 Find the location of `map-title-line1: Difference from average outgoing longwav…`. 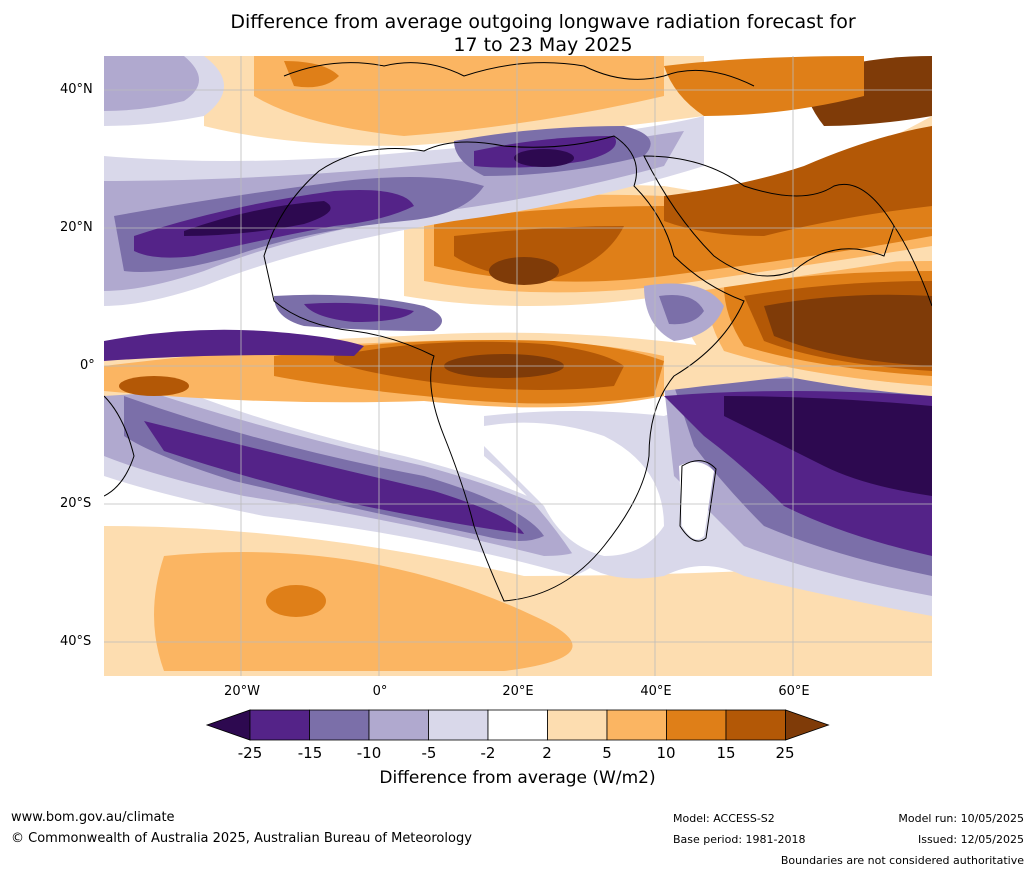

map-title-line1: Difference from average outgoing longwav… is located at coordinates (543, 22).